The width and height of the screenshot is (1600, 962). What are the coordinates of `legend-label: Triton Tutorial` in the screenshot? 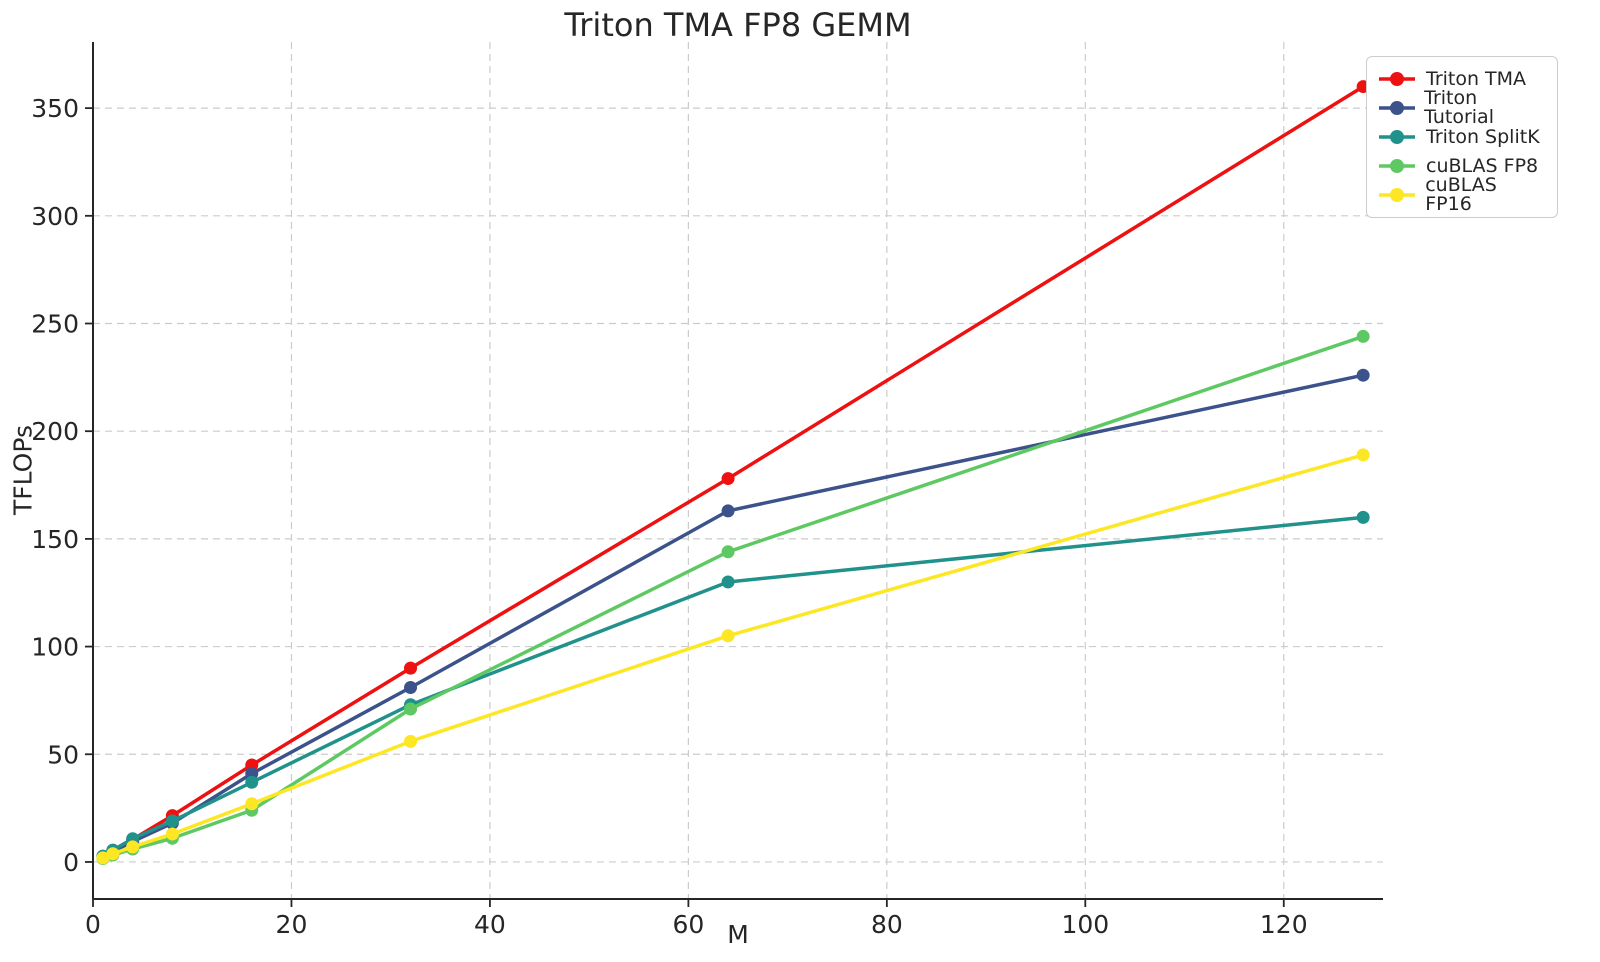 It's located at (1459, 107).